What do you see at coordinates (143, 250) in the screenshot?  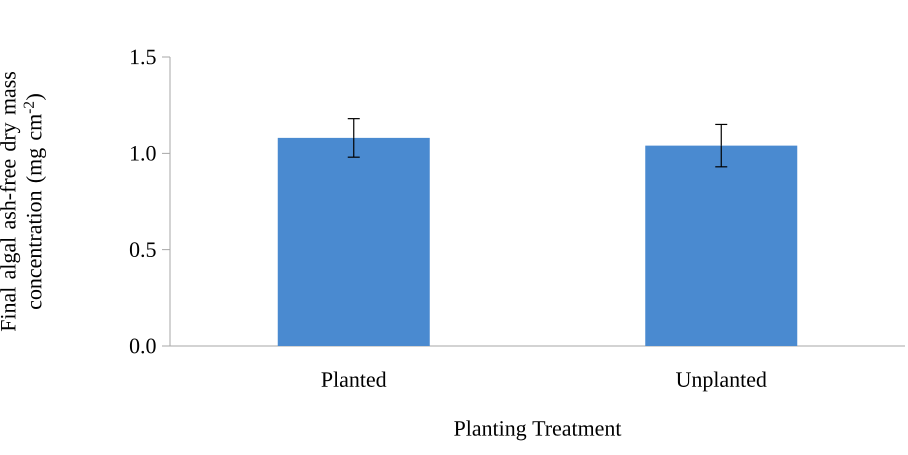 I see `y-tick-label: 0.5` at bounding box center [143, 250].